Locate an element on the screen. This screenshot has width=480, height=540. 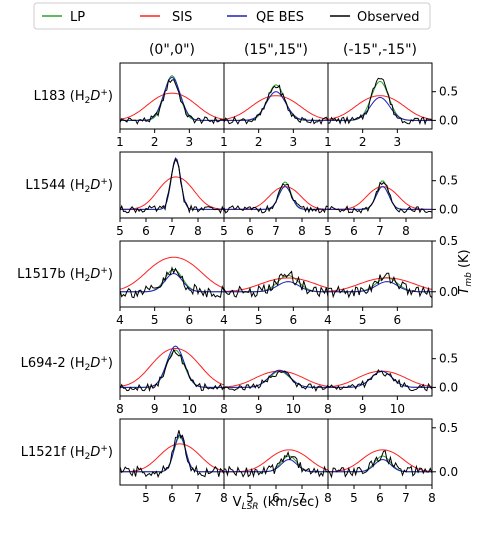
x-axis-label-sub: LSR is located at coordinates (250, 507).